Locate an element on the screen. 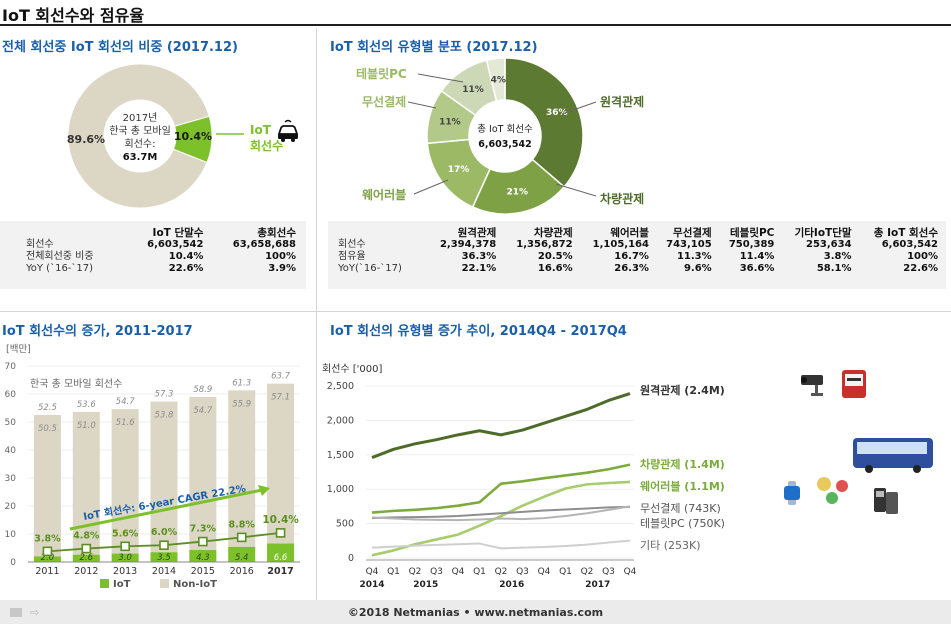 The height and width of the screenshot is (624, 951). donut1-center-line: 2017년 is located at coordinates (140, 118).